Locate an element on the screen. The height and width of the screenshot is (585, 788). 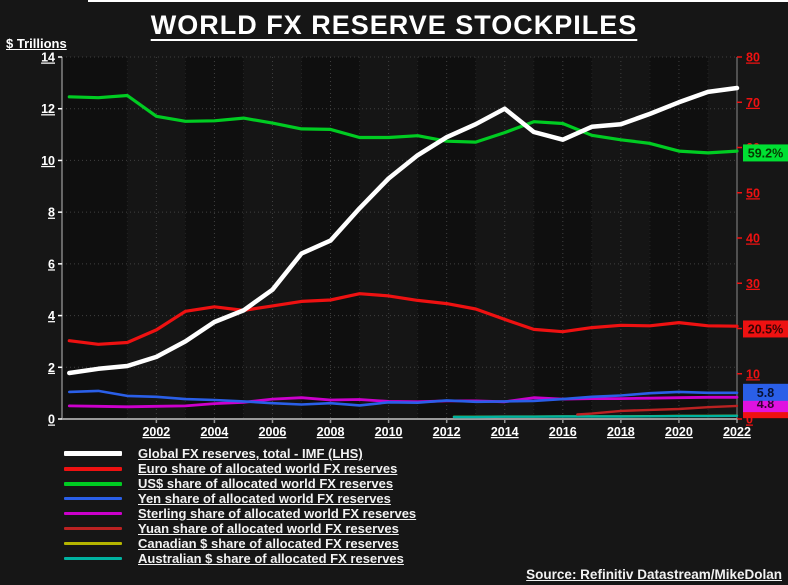
left-tick-label: 2 is located at coordinates (51, 368).